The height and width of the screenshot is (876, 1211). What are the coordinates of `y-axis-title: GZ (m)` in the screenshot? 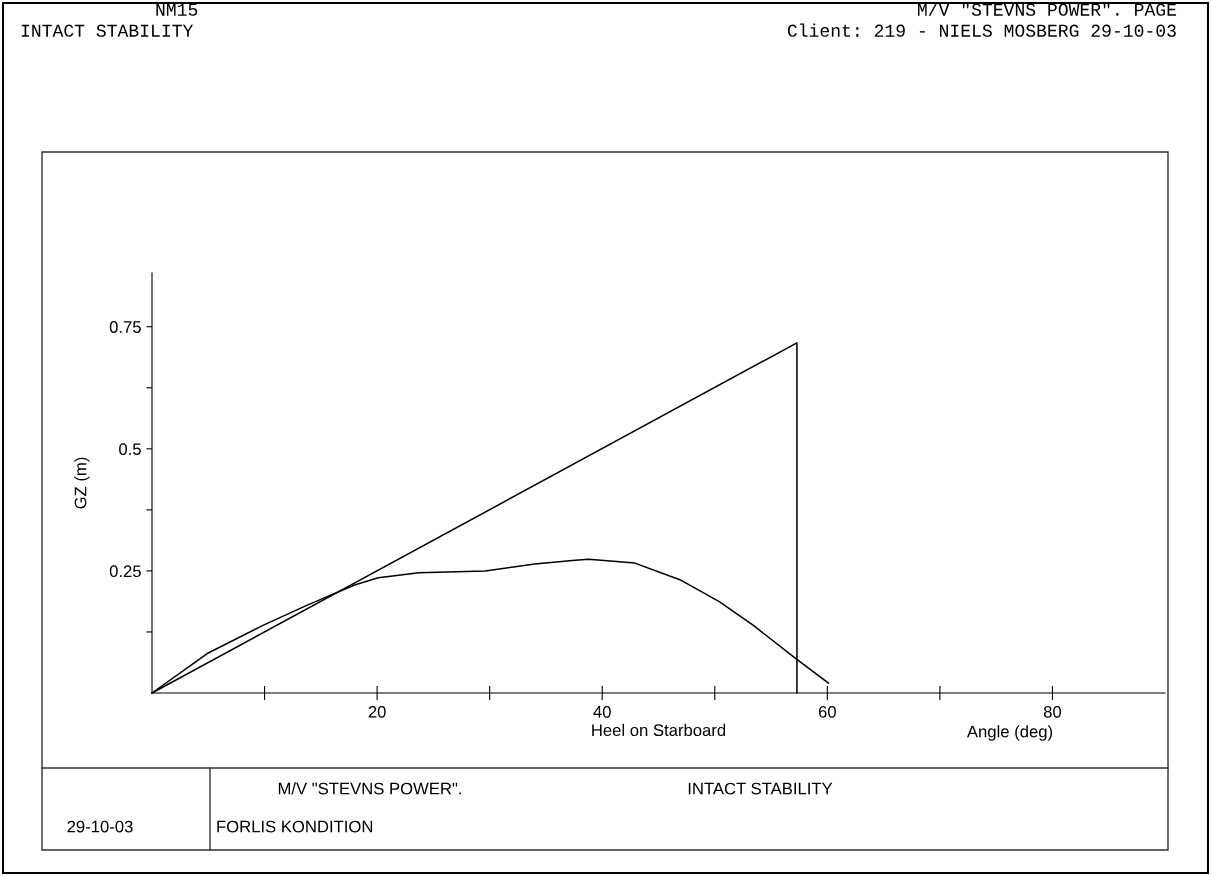 It's located at (82, 483).